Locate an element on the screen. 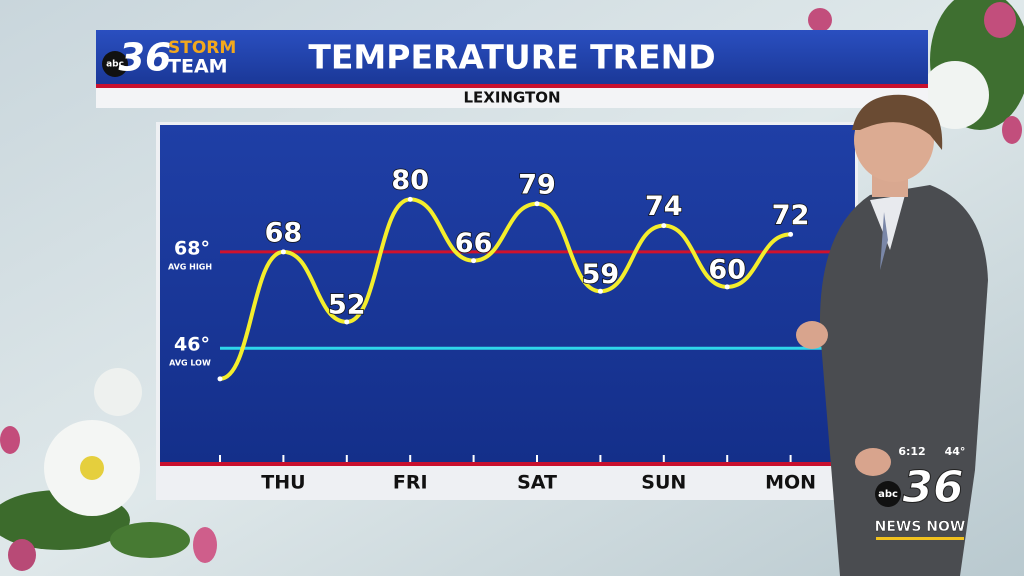  chart-subtitle: LEXINGTON is located at coordinates (511, 98).